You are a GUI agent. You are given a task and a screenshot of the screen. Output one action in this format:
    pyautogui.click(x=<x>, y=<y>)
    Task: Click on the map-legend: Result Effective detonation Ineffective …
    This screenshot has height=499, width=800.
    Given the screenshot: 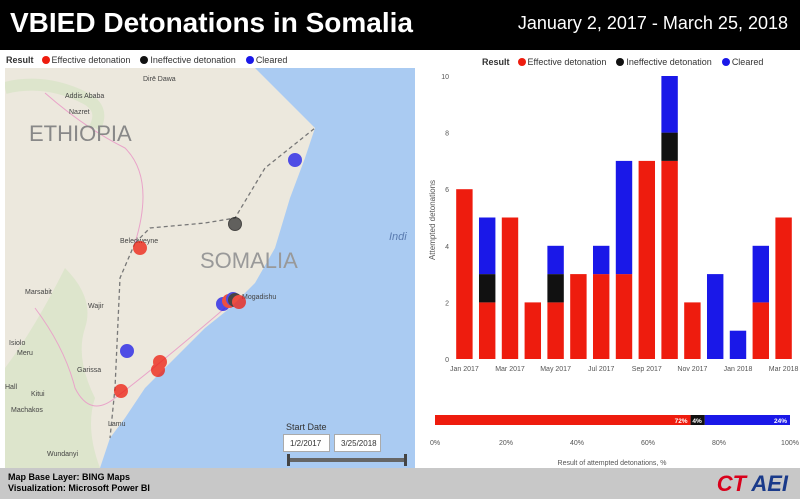 What is the action you would take?
    pyautogui.click(x=149, y=60)
    